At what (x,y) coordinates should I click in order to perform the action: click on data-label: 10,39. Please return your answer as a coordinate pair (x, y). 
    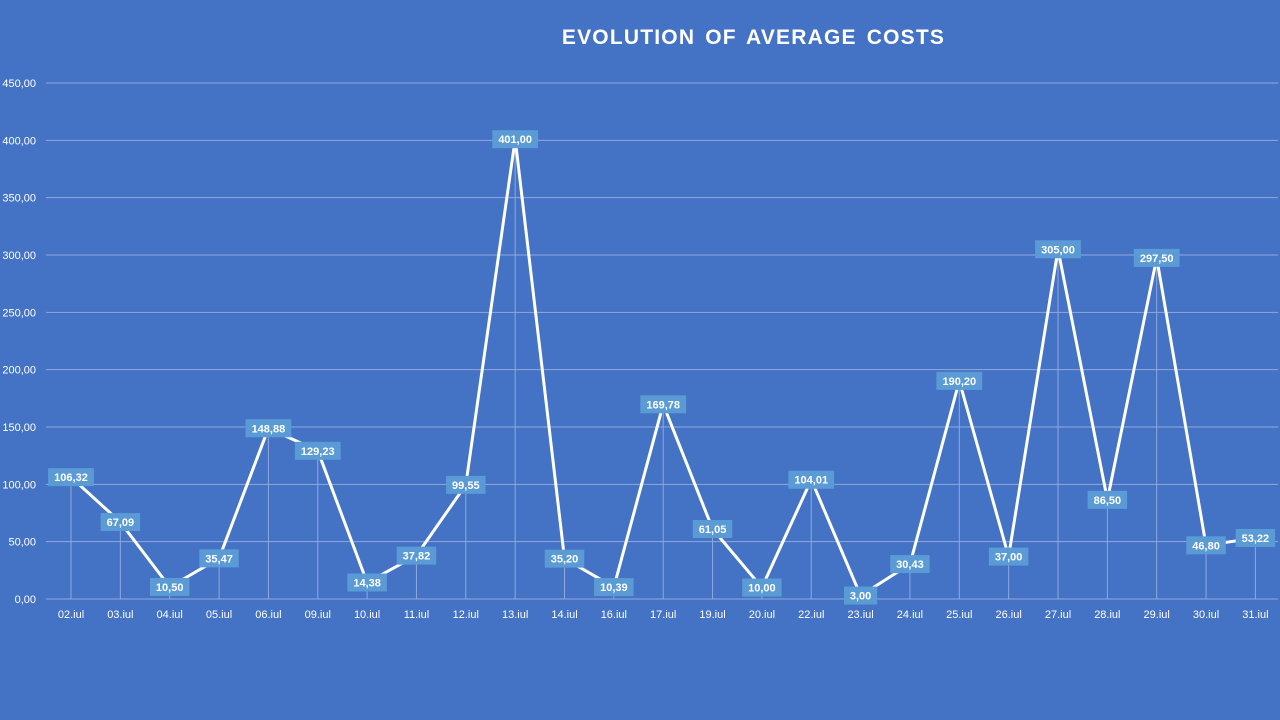
    Looking at the image, I should click on (614, 588).